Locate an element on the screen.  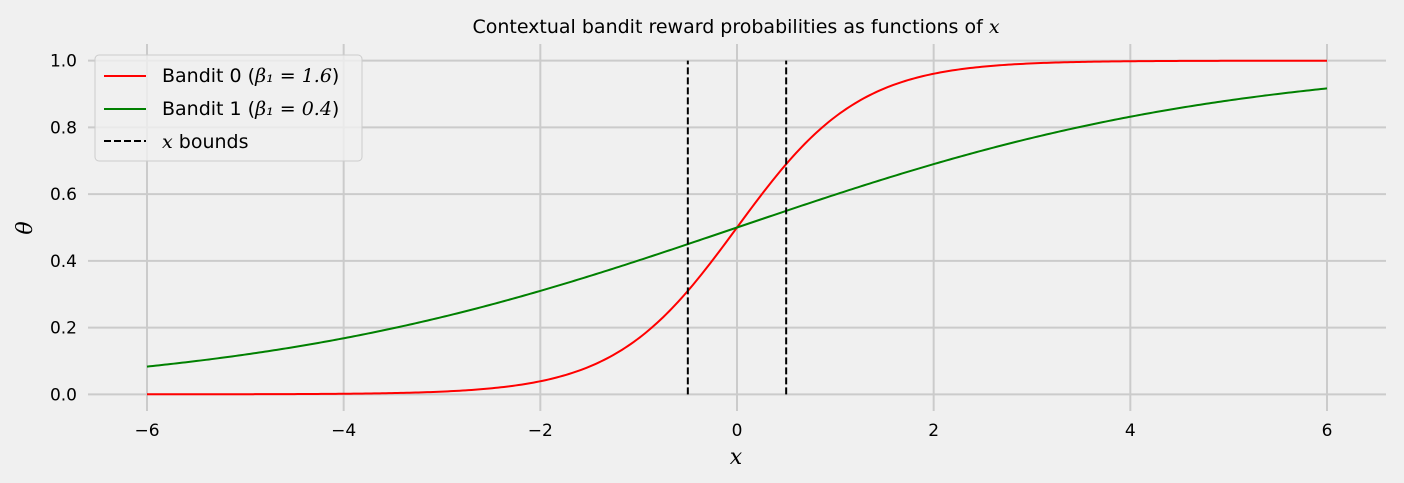
x-tick-label: 0 is located at coordinates (737, 431).